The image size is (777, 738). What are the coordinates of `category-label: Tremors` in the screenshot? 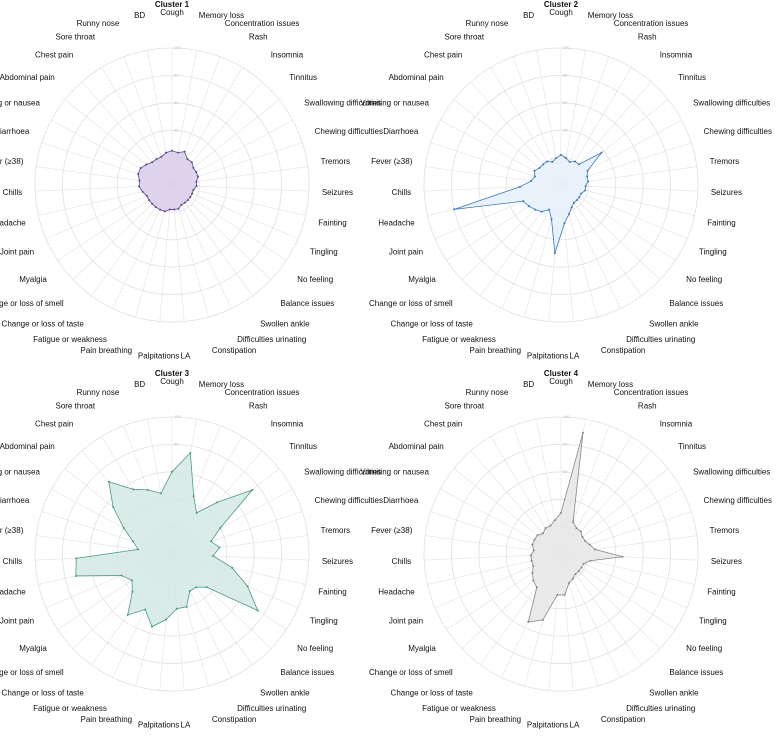 It's located at (724, 161).